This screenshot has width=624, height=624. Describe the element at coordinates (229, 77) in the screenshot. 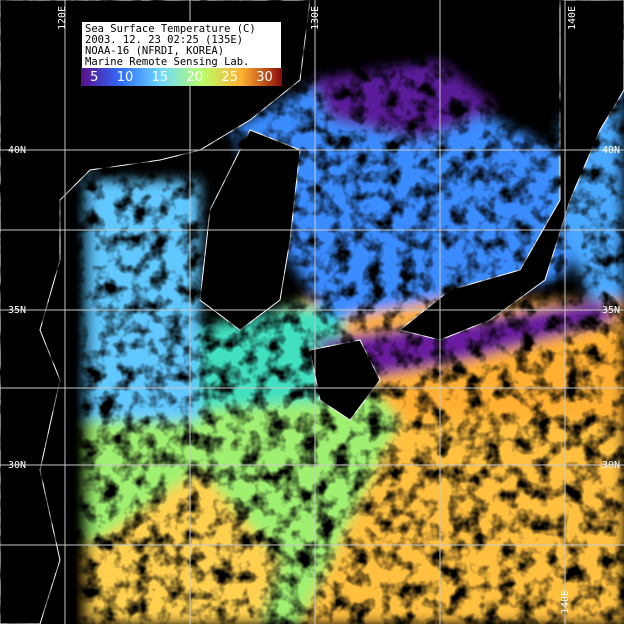

I see `scale-label: 25` at that location.